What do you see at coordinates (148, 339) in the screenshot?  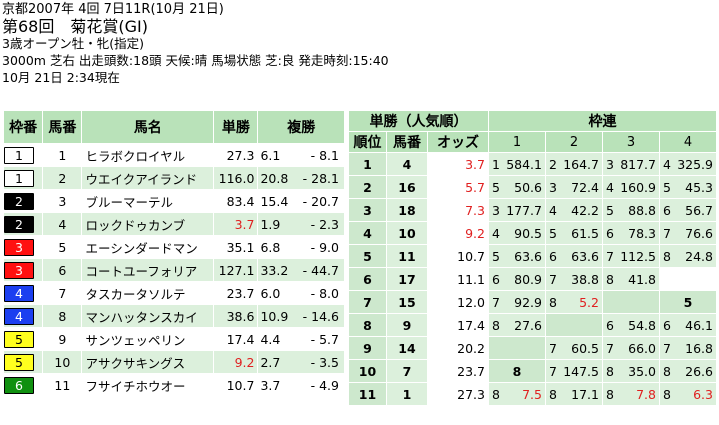 I see `horse-name-cell: サンツェッペリン` at bounding box center [148, 339].